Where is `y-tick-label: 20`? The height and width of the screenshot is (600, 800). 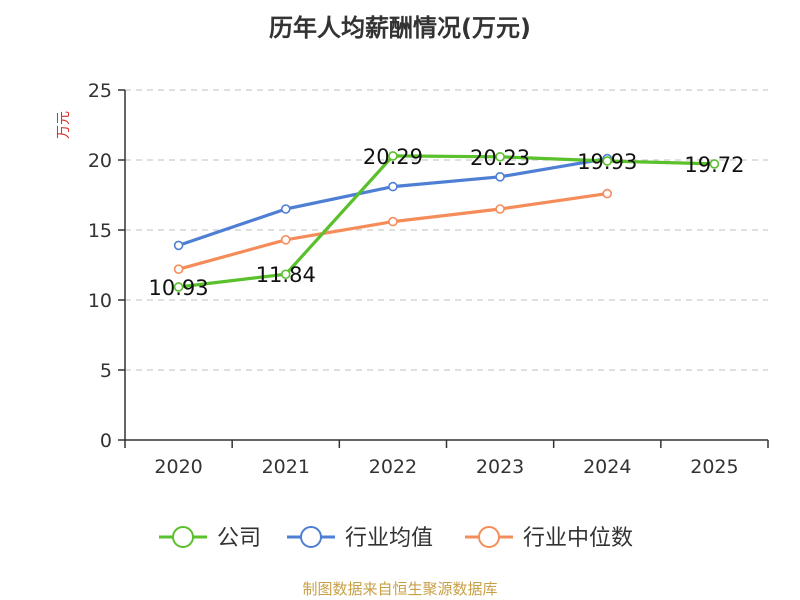 y-tick-label: 20 is located at coordinates (100, 161).